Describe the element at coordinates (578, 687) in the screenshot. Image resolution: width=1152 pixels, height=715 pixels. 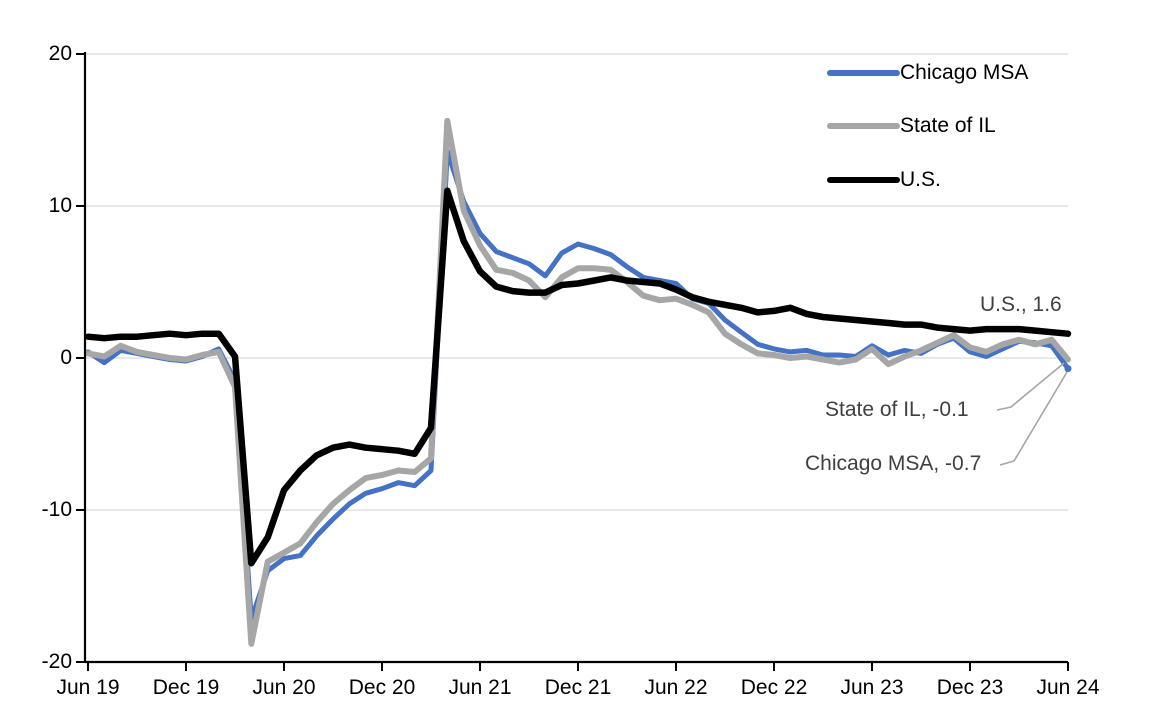
I see `x-tick-label: Dec 21` at that location.